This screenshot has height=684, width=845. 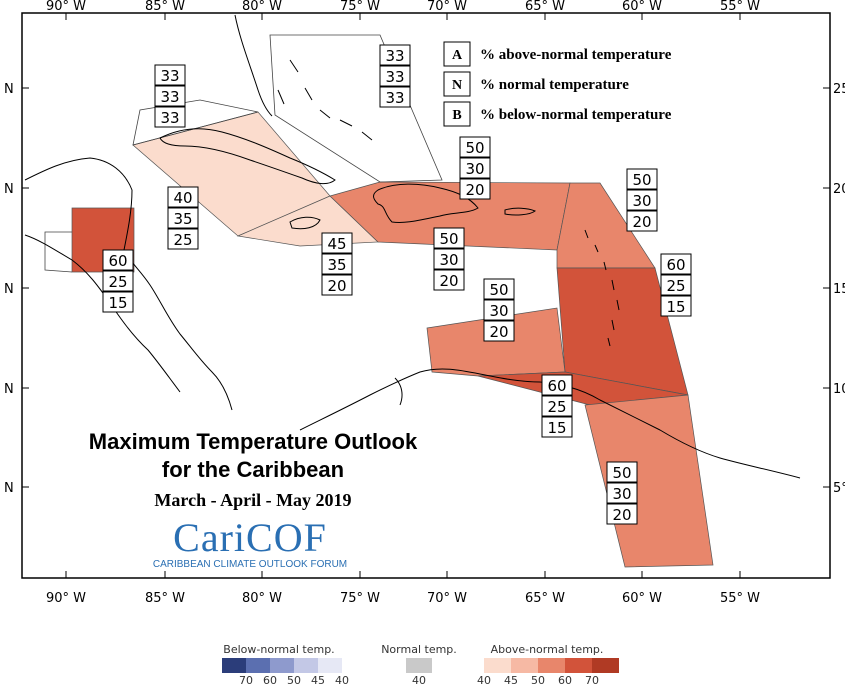 I want to click on prob-stack-hispaniola-south: 50 30 20, so click(x=449, y=259).